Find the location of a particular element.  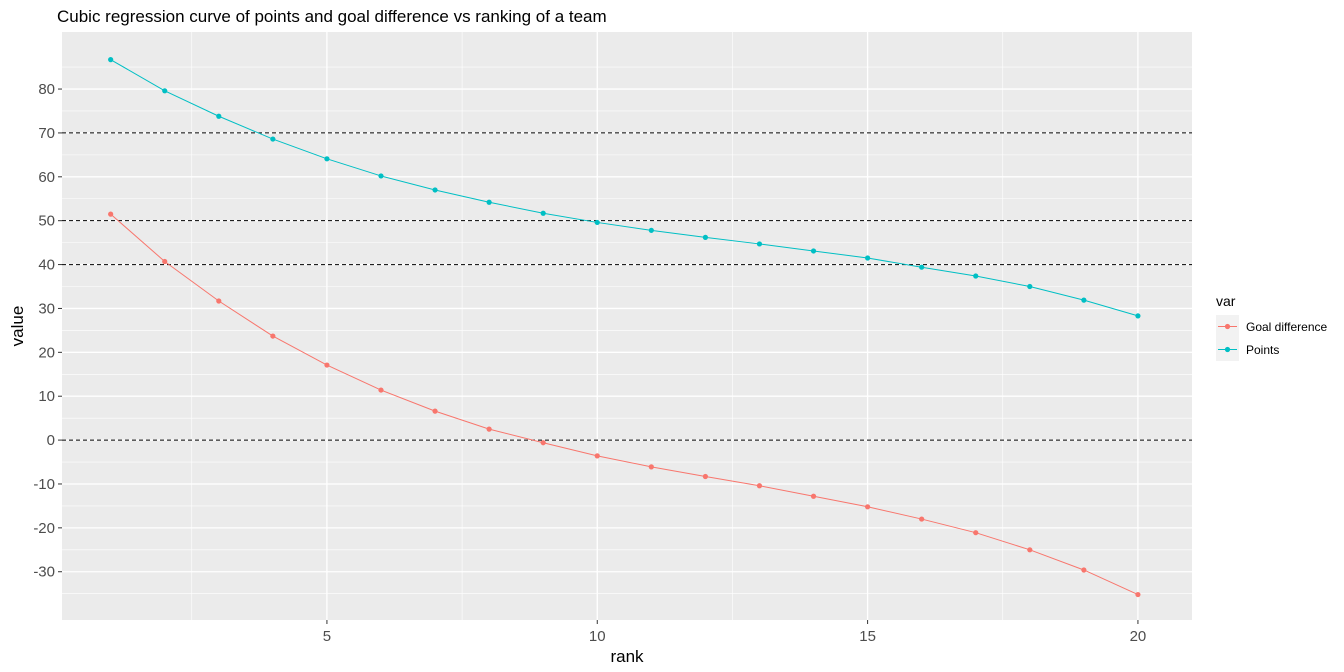

x-tick-label: 15 is located at coordinates (867, 636).